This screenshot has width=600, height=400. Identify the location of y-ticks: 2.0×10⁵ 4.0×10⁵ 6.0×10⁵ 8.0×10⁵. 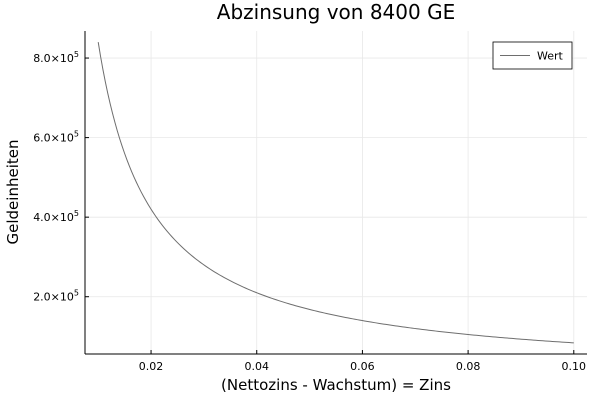
(61, 177).